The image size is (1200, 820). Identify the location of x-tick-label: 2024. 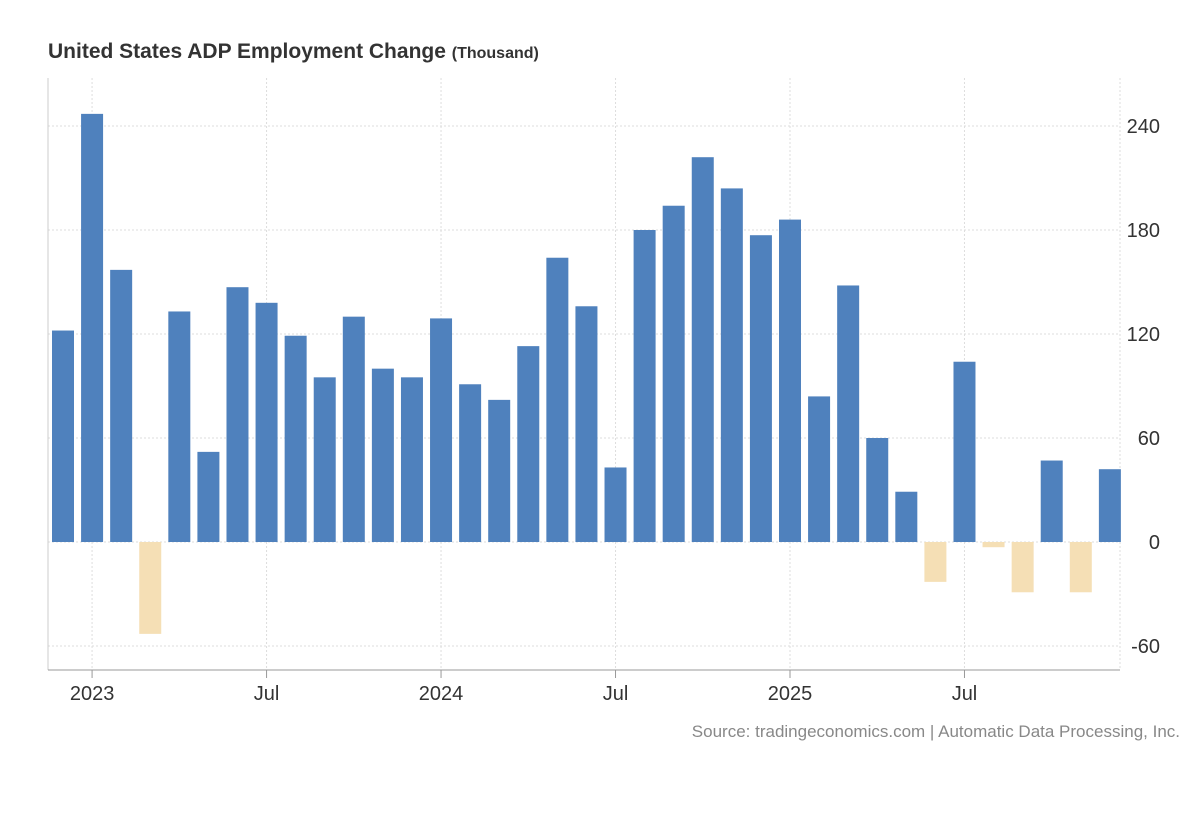
(441, 694).